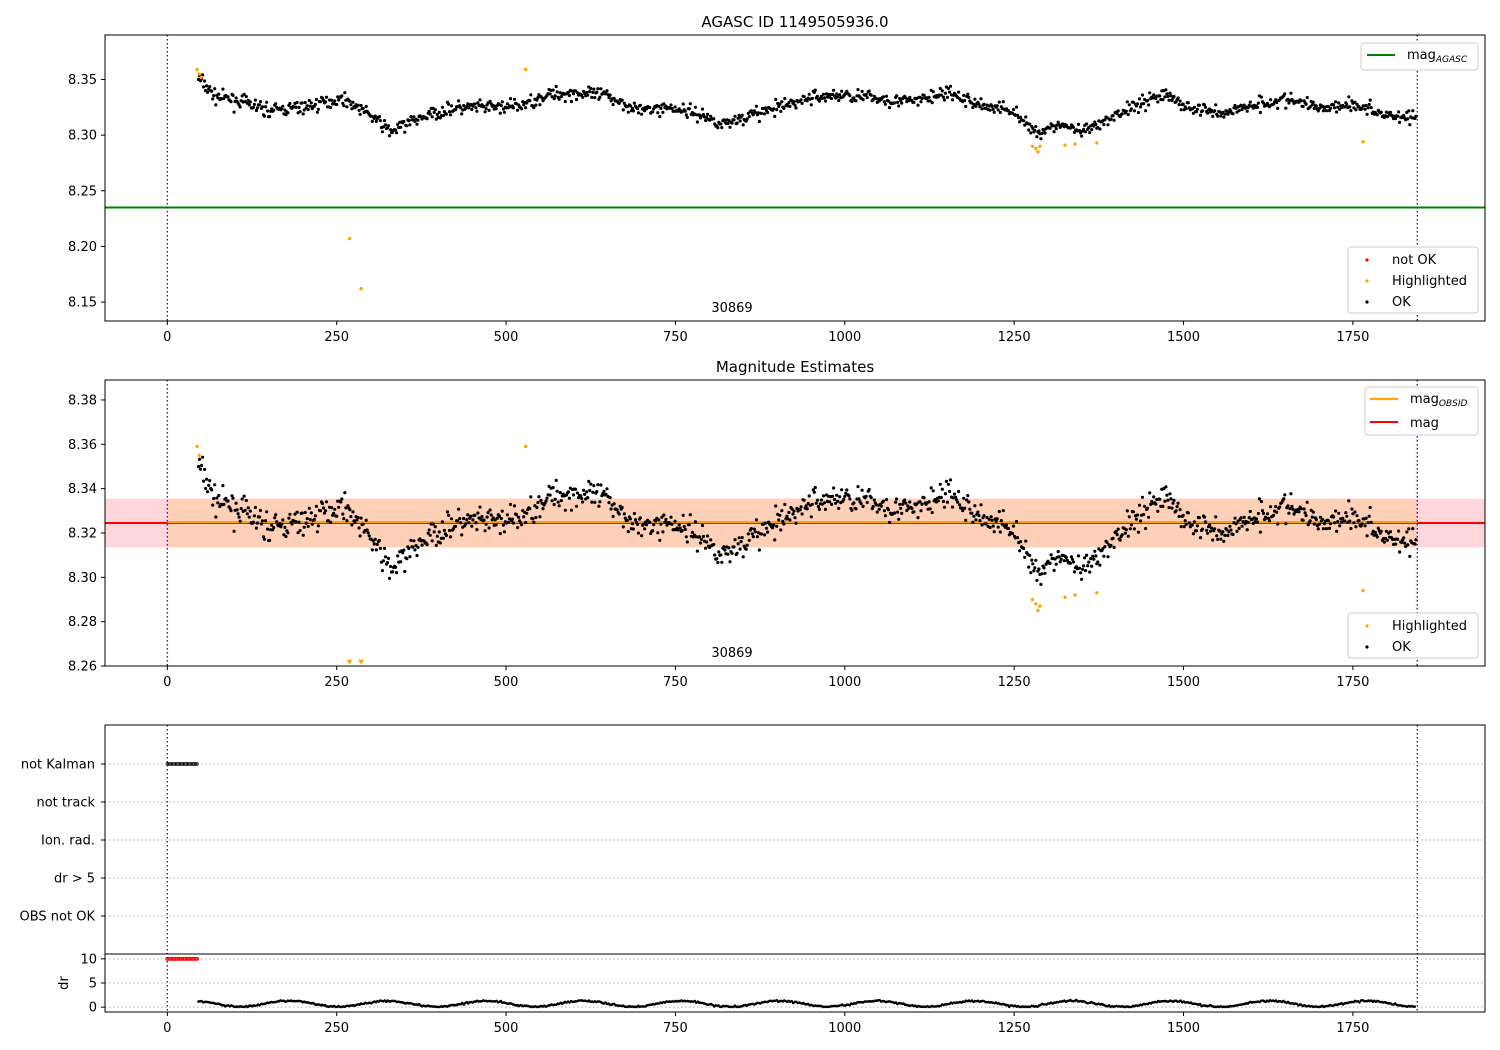  What do you see at coordinates (1367, 647) in the screenshot?
I see `legend-marker-ok` at bounding box center [1367, 647].